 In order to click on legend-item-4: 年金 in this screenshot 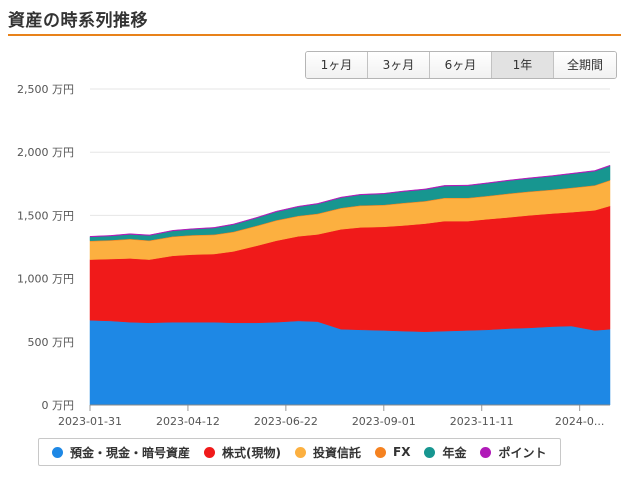, I will do `click(445, 452)`.